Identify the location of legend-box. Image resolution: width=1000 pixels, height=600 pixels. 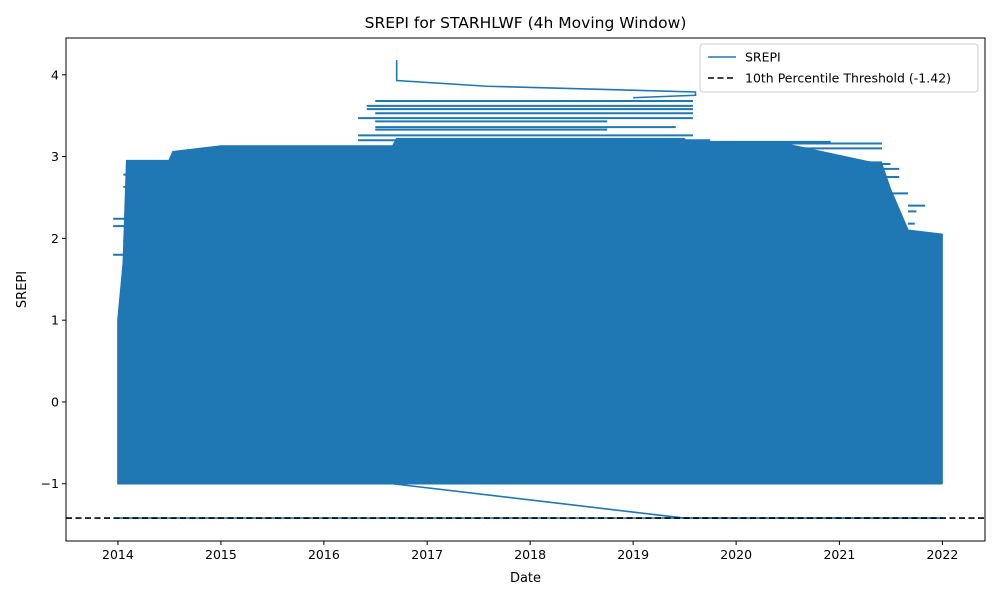
(839, 68).